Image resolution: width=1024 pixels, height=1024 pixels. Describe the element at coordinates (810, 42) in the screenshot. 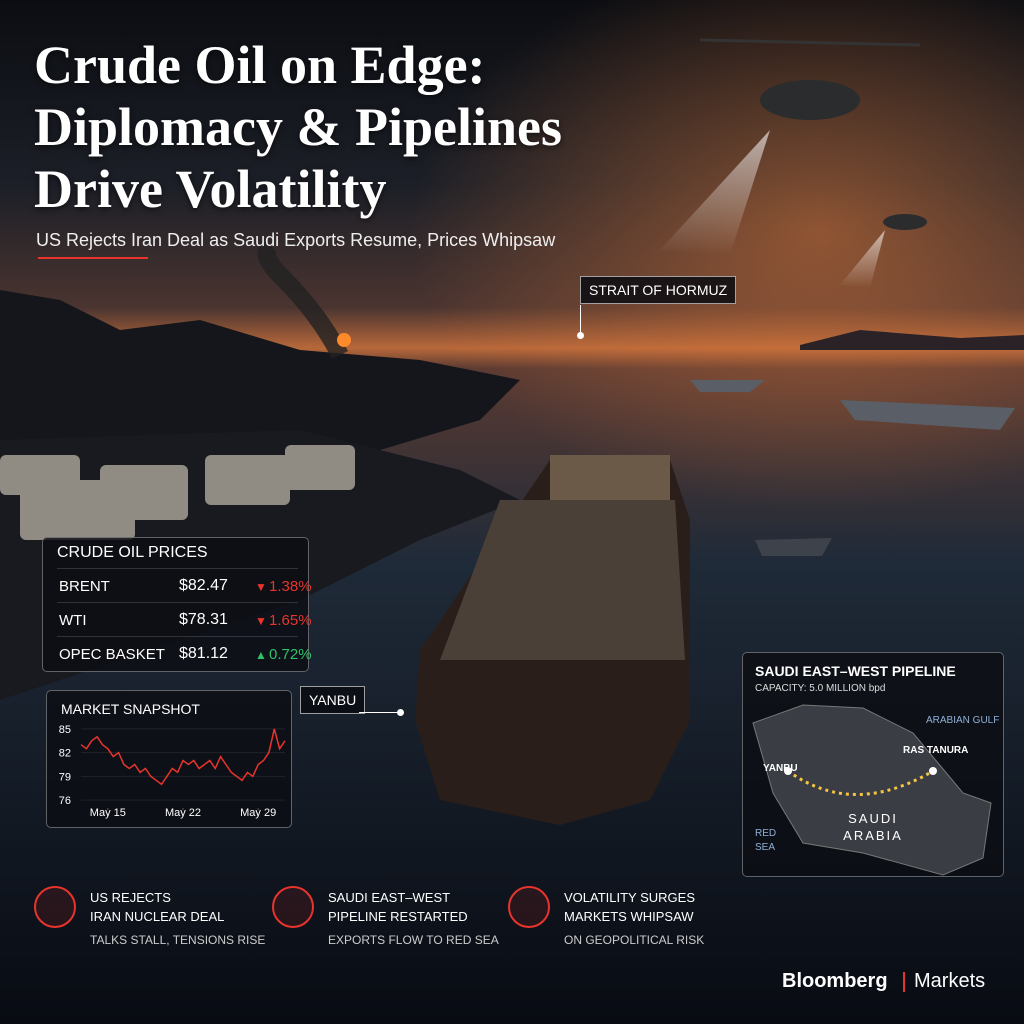

I see `rotor` at that location.